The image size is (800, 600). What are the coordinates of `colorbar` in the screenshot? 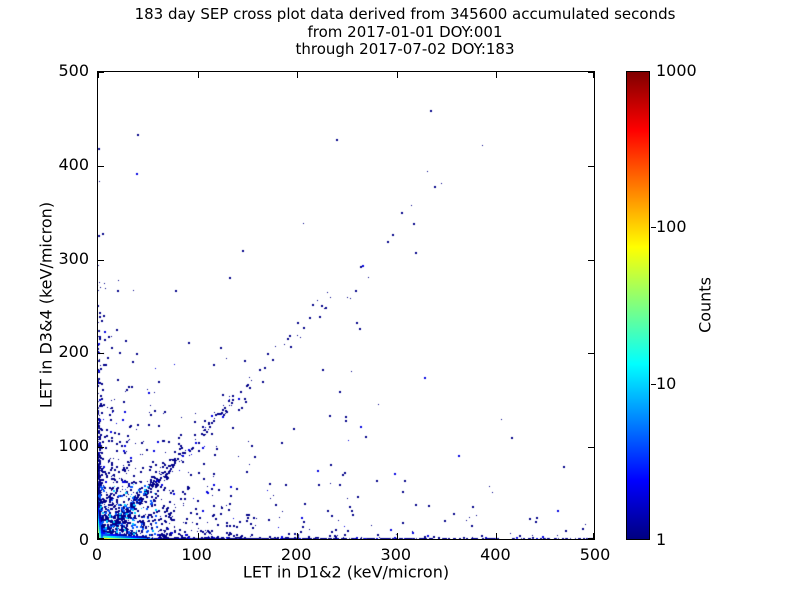 It's located at (638, 305).